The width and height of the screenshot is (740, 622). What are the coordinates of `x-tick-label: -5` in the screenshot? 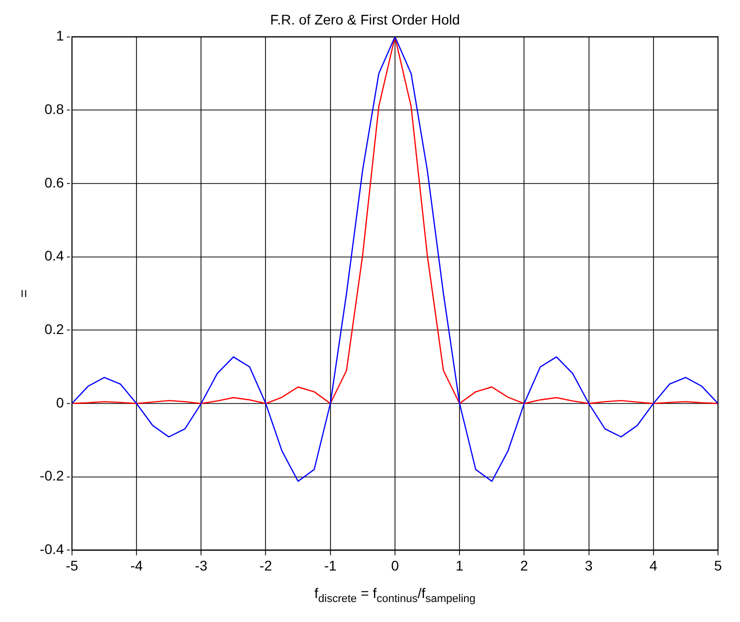 It's located at (72, 565).